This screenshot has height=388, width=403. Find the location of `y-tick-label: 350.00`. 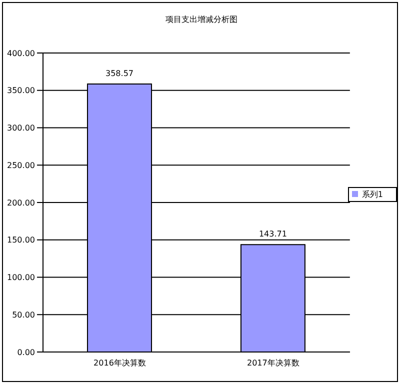

y-tick-label: 350.00 is located at coordinates (21, 91).